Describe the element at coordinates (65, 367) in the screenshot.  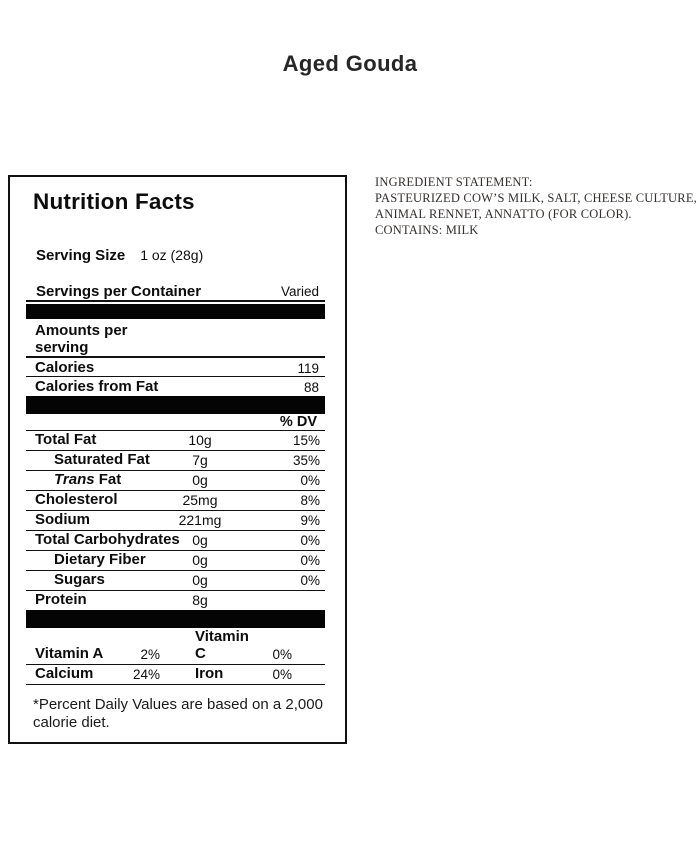
I see `calories-label: Calories` at that location.